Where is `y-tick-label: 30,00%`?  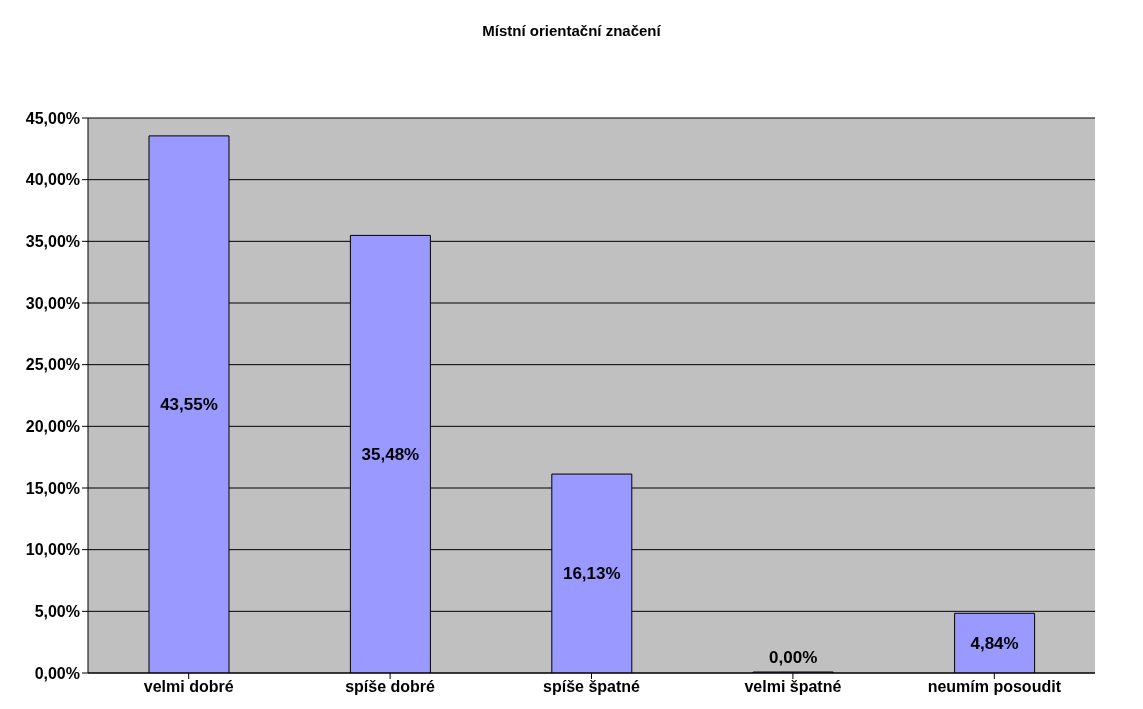 y-tick-label: 30,00% is located at coordinates (52, 303).